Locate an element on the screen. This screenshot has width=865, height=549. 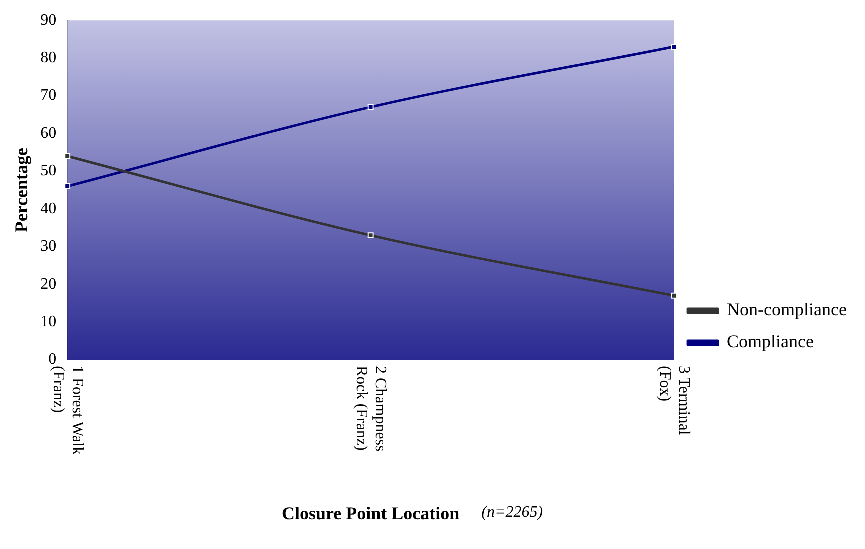
y-tick-label: 20 is located at coordinates (48, 284).